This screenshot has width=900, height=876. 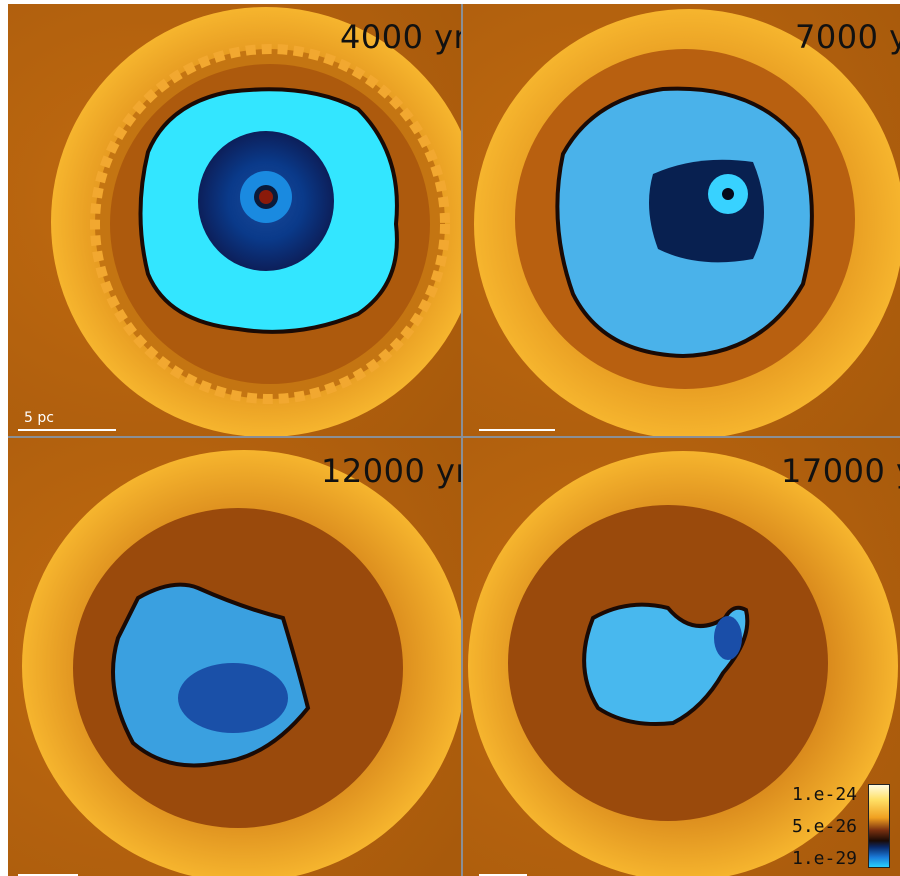 What do you see at coordinates (825, 858) in the screenshot?
I see `colorbar-label-min: 1.e-29` at bounding box center [825, 858].